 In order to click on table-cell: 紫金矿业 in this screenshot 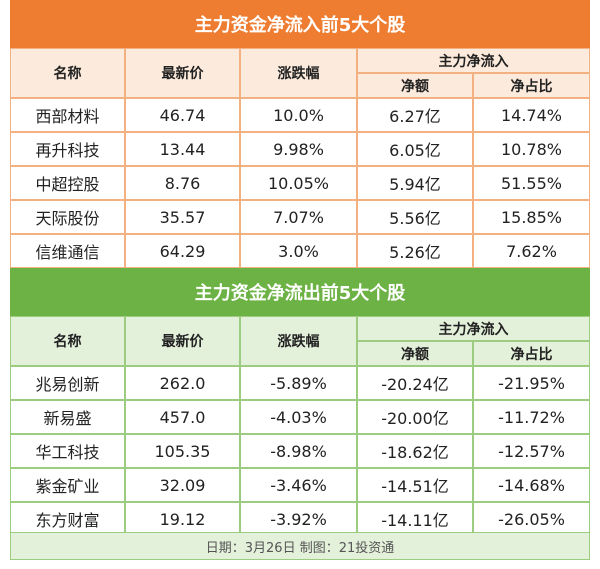, I will do `click(67, 485)`.